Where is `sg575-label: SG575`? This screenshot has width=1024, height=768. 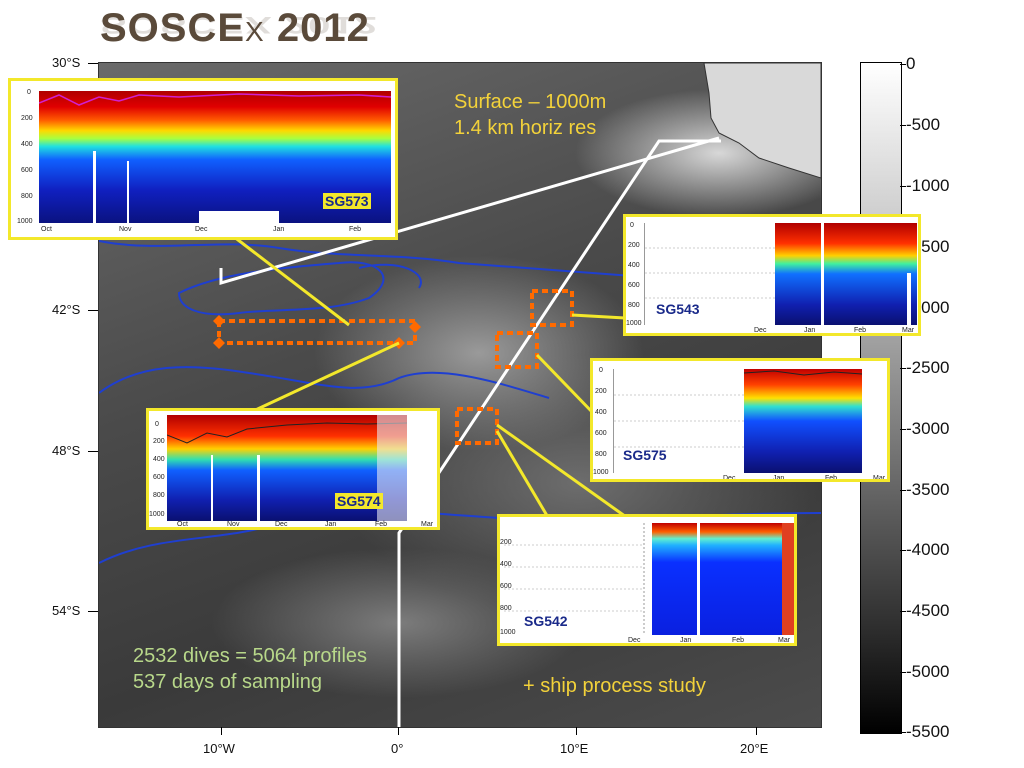 sg575-label: SG575 is located at coordinates (645, 455).